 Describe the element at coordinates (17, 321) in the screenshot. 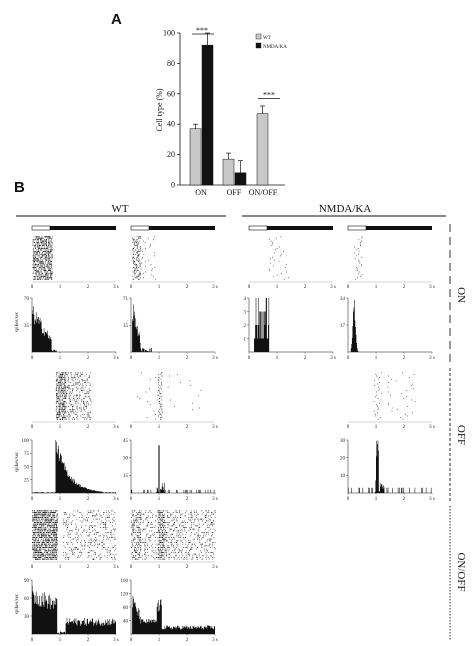

I see `ylabel-on: spikes/sec` at that location.